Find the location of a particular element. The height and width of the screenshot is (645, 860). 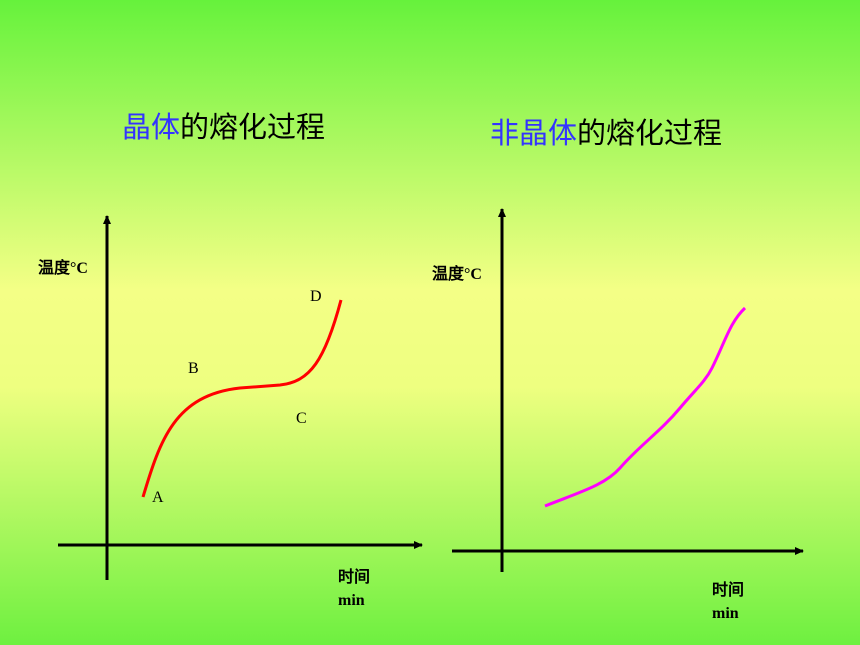

point-label: C is located at coordinates (301, 418).